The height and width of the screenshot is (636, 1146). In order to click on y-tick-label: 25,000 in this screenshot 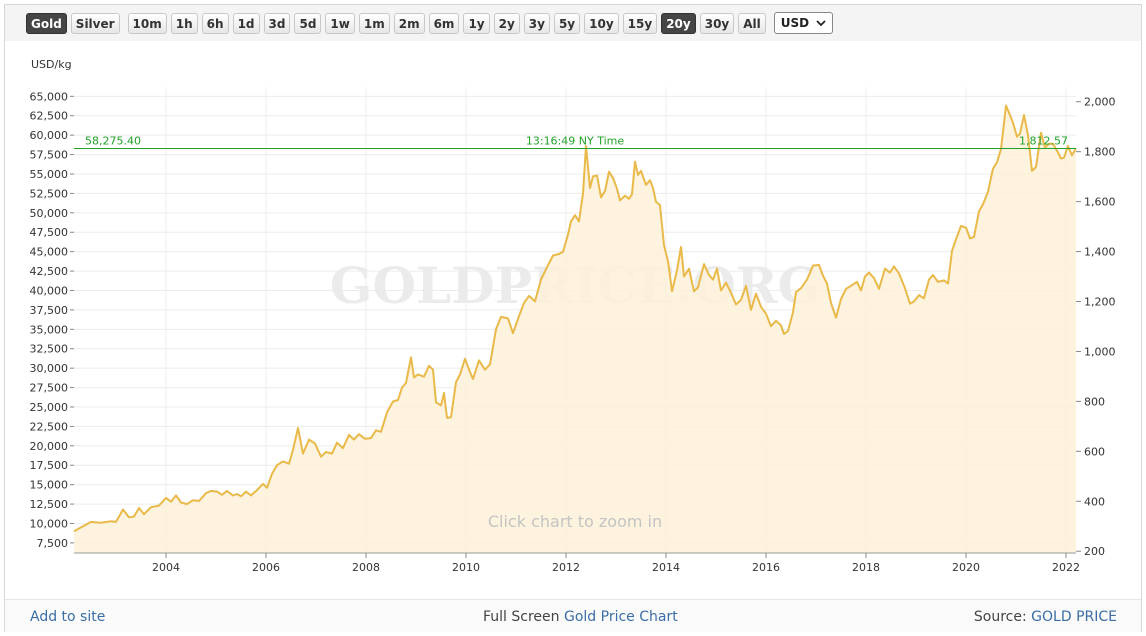, I will do `click(49, 407)`.